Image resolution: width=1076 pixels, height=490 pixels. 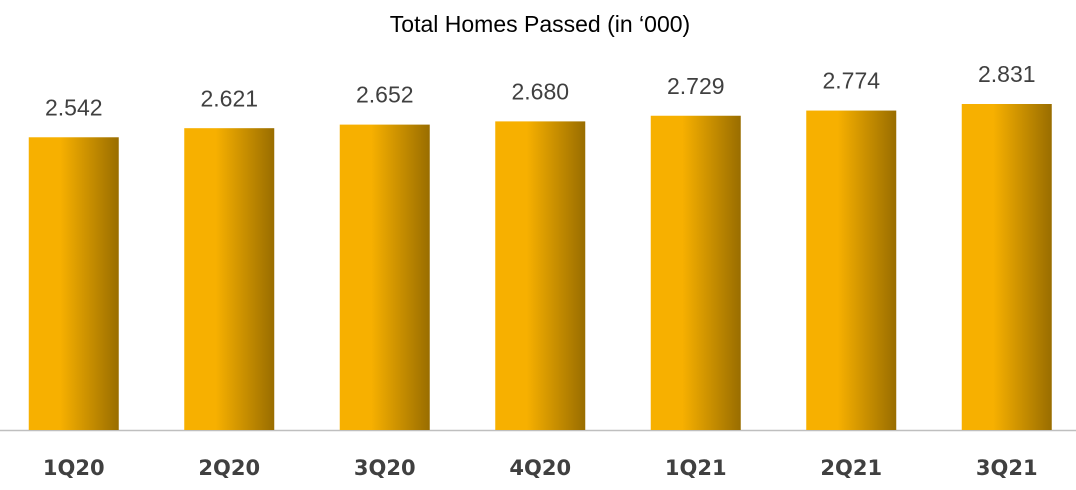 I want to click on x-tick-label: 4Q20, so click(x=540, y=468).